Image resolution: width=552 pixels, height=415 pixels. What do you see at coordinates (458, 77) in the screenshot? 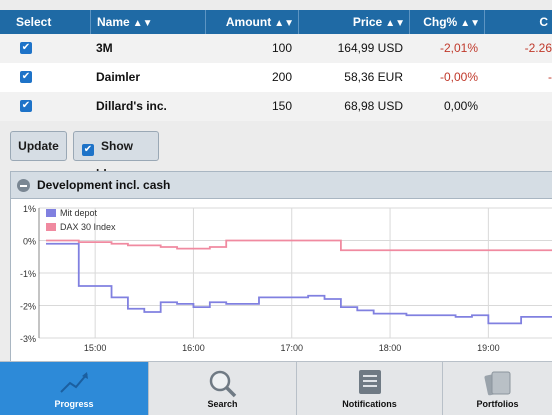
I see `row-chg: -0,00%` at bounding box center [458, 77].